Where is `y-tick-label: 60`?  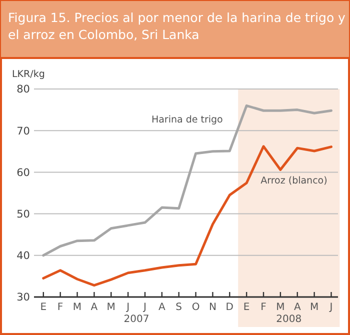
y-tick-label: 60 is located at coordinates (23, 172).